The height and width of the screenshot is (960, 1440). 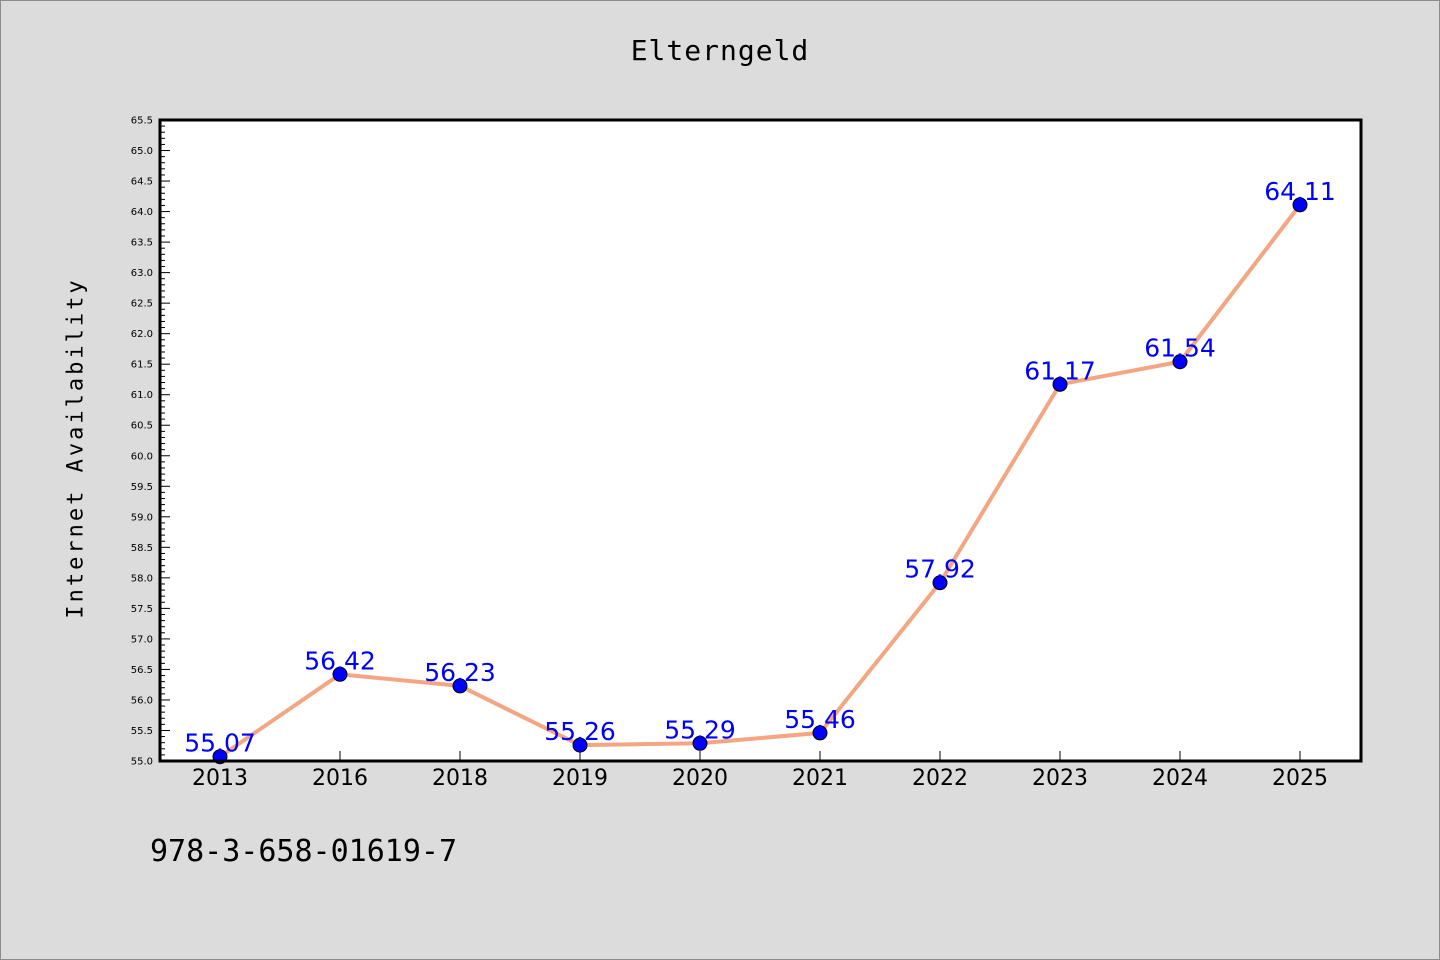 I want to click on data-label: 55.29, so click(x=700, y=729).